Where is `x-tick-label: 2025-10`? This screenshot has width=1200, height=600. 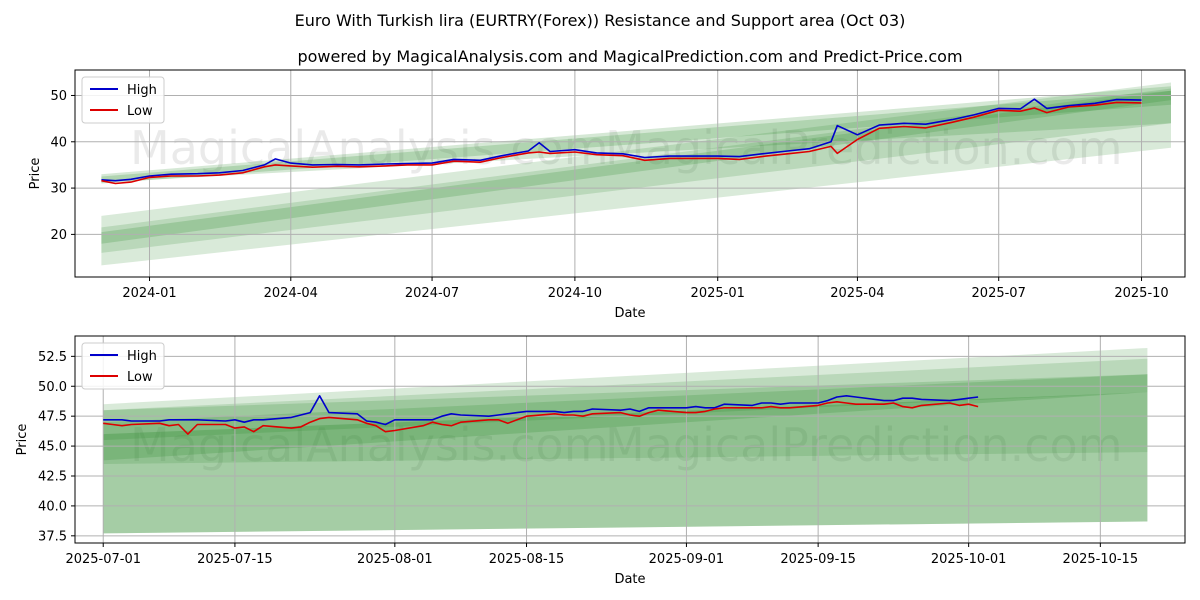
x-tick-label: 2025-10 is located at coordinates (1141, 293).